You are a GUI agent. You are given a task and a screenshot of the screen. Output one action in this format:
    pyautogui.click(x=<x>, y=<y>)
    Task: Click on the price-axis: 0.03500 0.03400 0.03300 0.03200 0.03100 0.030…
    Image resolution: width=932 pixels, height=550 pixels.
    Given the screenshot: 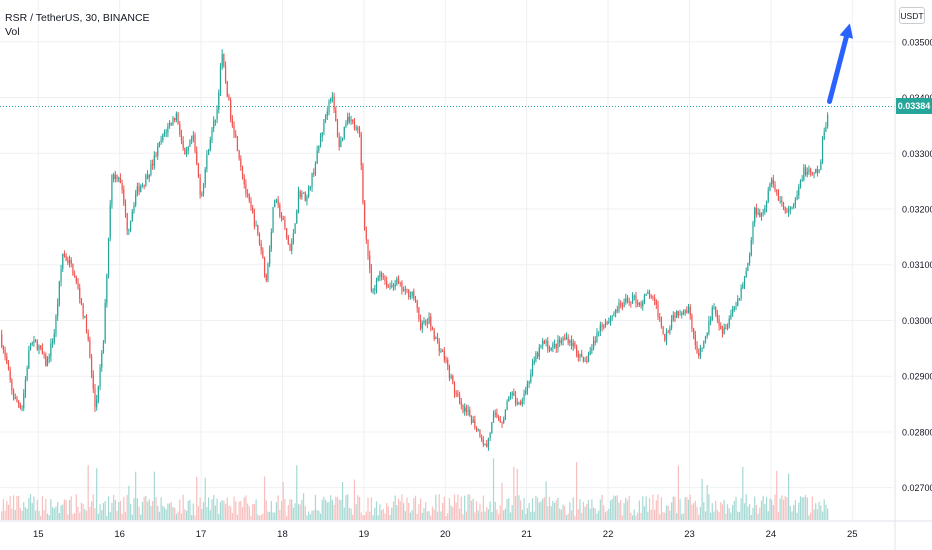 What is the action you would take?
    pyautogui.click(x=913, y=275)
    